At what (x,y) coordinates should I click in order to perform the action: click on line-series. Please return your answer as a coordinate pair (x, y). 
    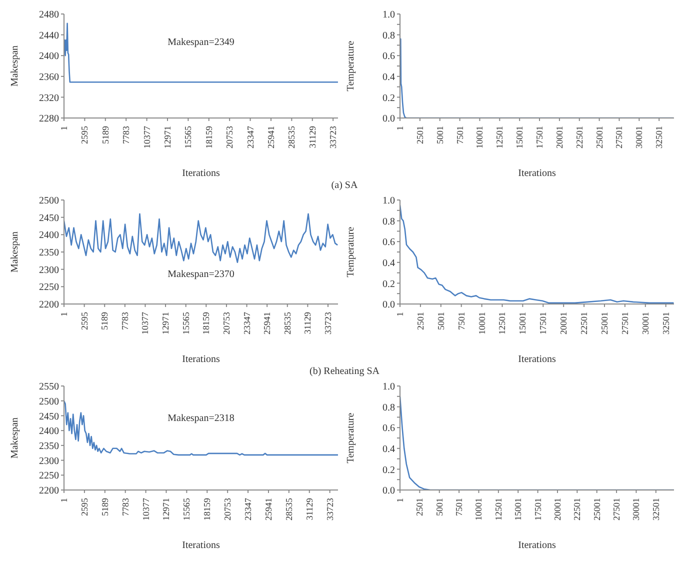
    Looking at the image, I should click on (201, 238).